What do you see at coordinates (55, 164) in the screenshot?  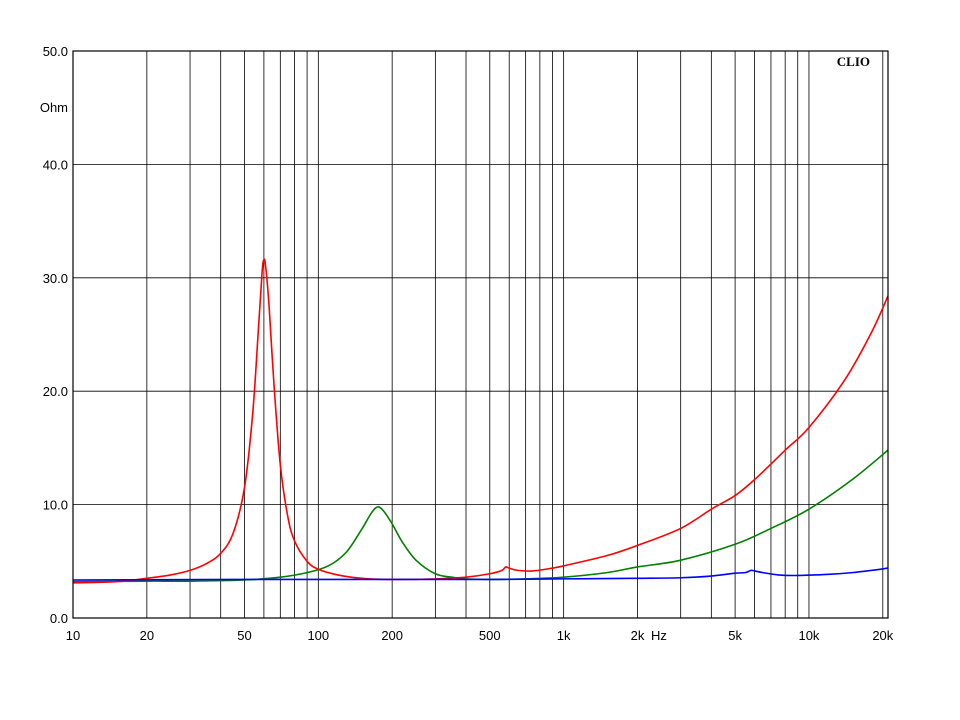 I see `y-tick-label: 40.0` at bounding box center [55, 164].